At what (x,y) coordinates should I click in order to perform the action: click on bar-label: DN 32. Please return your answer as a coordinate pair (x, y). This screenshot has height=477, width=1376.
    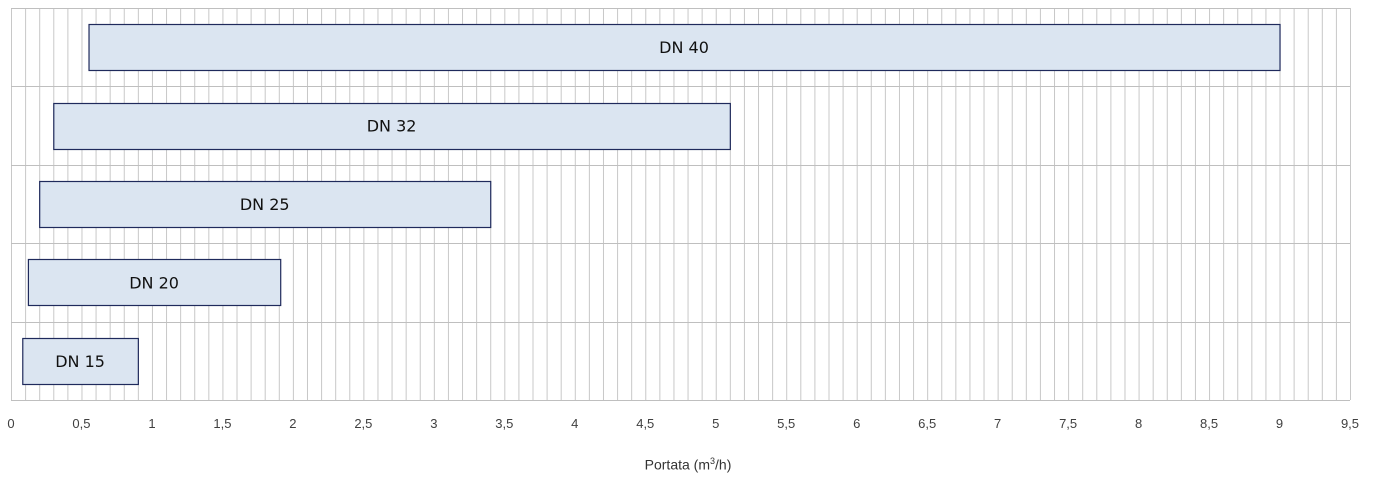
    Looking at the image, I should click on (392, 126).